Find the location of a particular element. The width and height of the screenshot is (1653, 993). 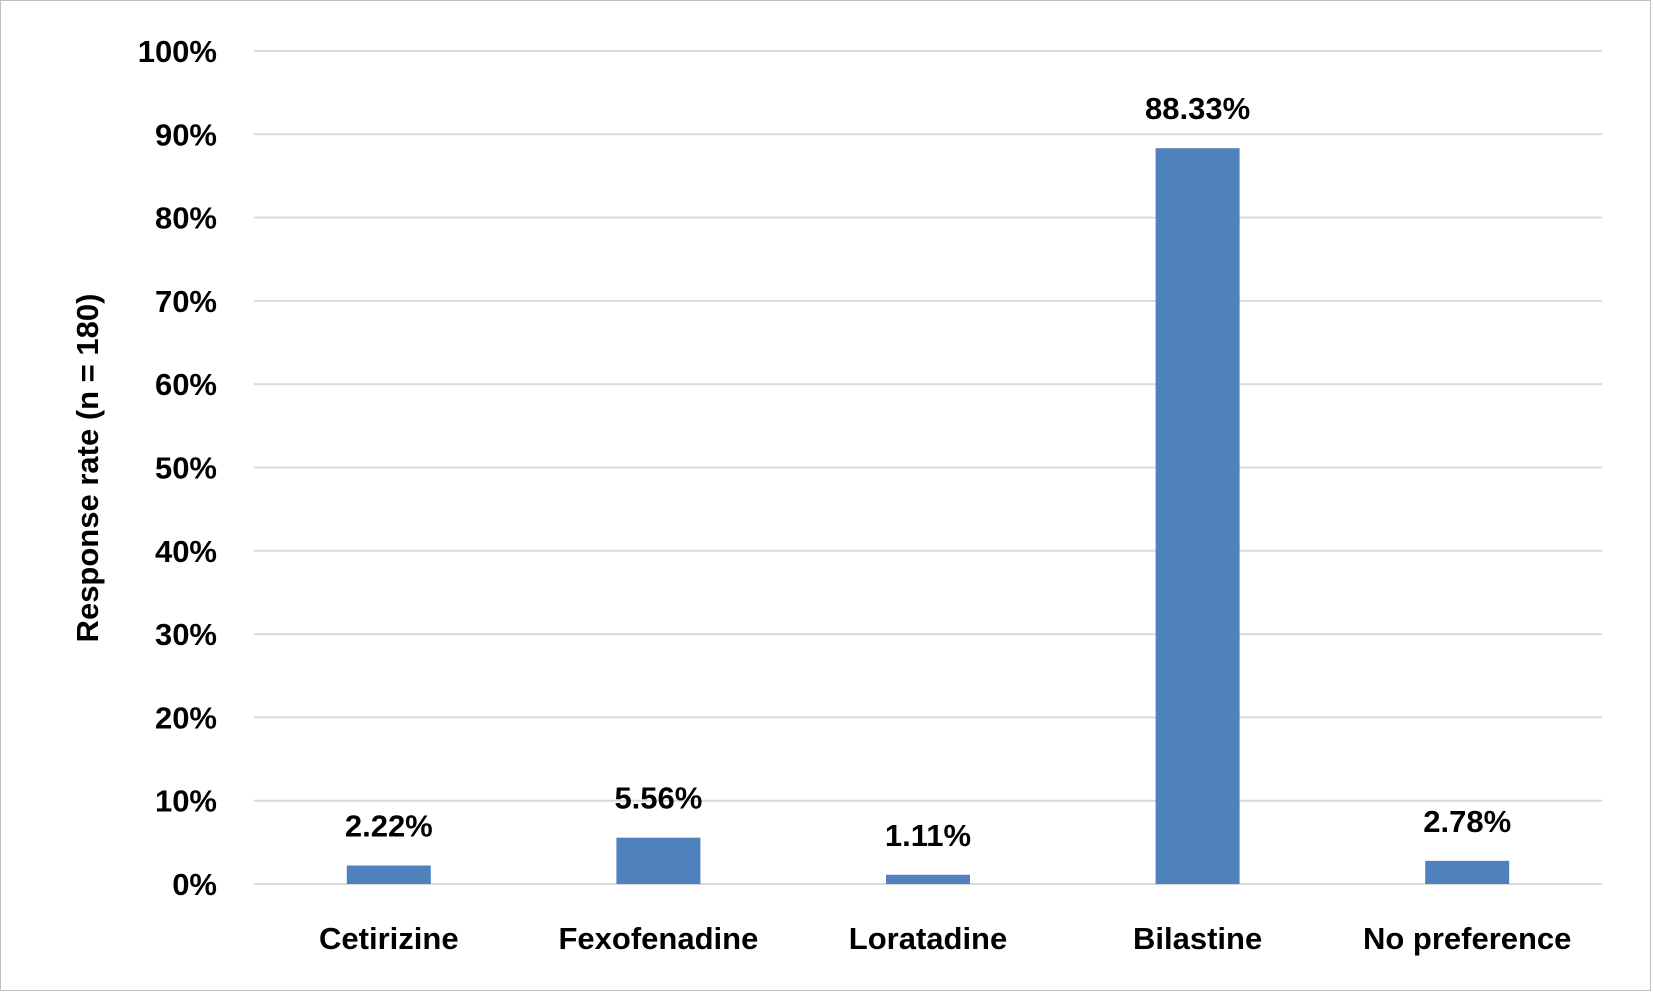

x-category-label: Fexofenadine is located at coordinates (658, 938).